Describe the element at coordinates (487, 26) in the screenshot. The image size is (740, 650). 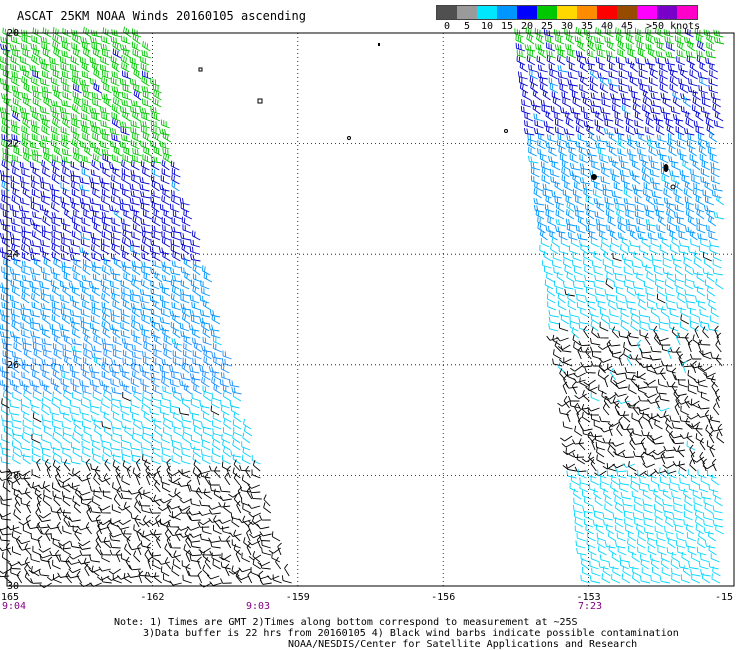
I see `legend-label: 10` at that location.